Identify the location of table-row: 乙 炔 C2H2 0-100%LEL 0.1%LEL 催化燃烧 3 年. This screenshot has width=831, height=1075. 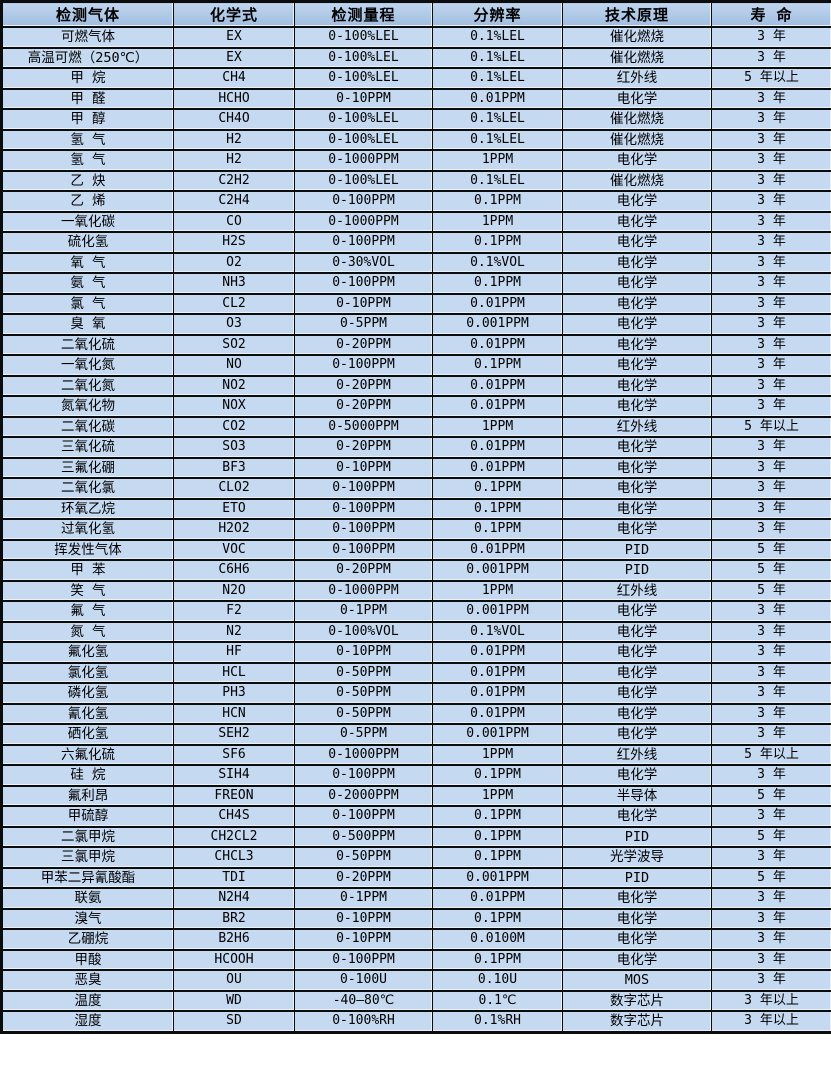
(416, 181).